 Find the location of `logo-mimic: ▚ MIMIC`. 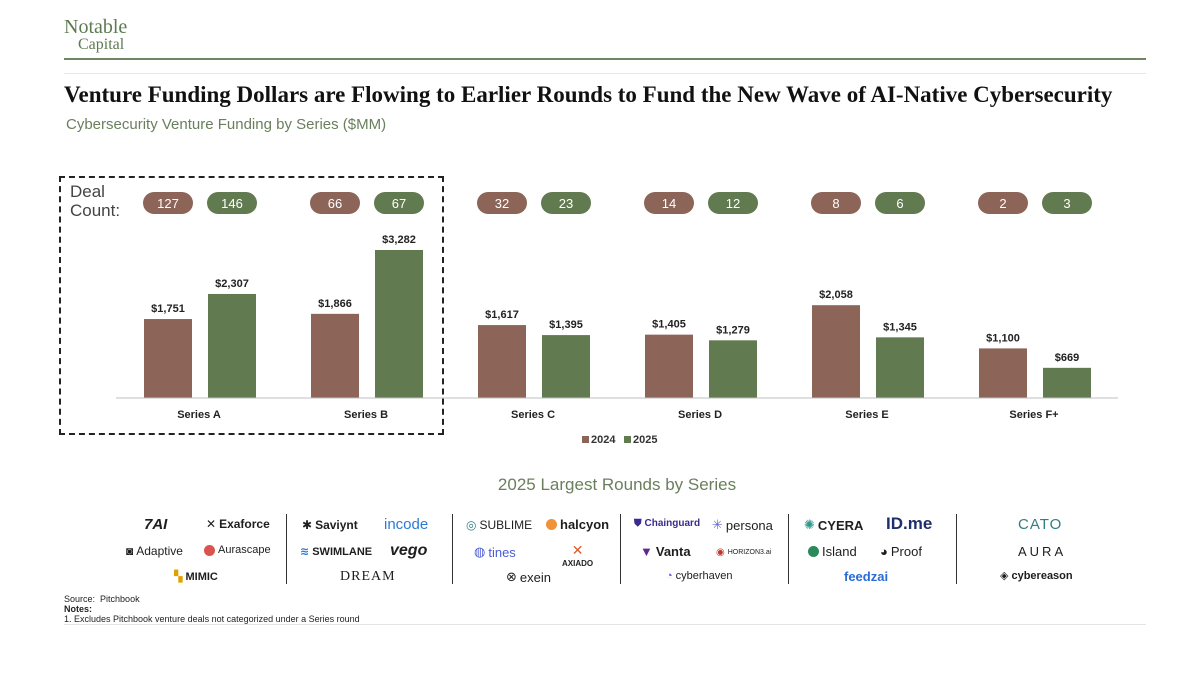

logo-mimic: ▚ MIMIC is located at coordinates (196, 577).